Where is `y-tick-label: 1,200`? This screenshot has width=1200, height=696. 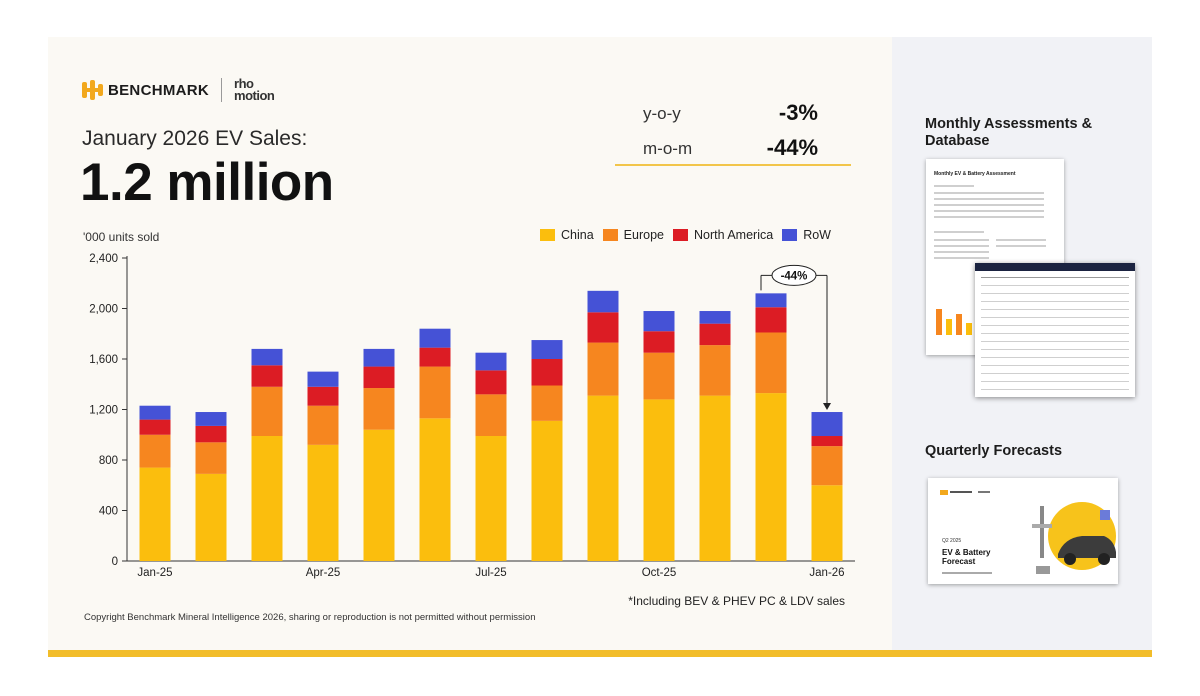
y-tick-label: 1,200 is located at coordinates (103, 411).